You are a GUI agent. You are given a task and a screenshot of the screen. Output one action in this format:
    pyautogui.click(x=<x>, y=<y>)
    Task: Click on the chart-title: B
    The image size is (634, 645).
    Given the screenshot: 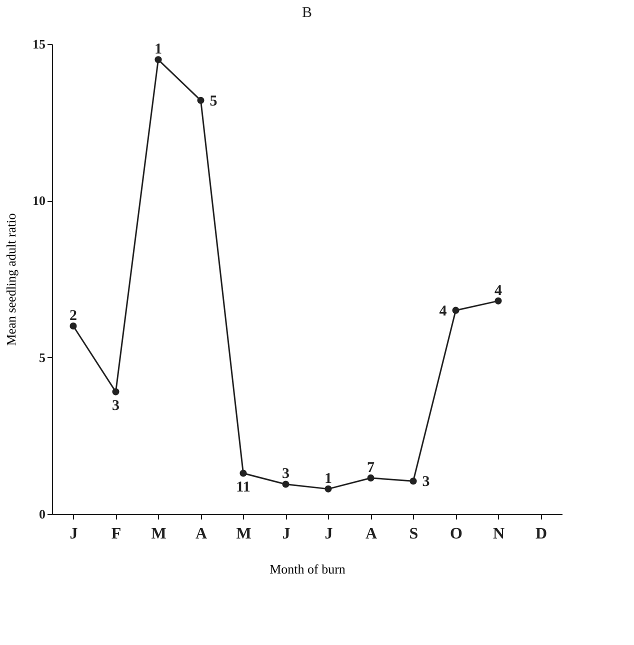 What is the action you would take?
    pyautogui.click(x=307, y=13)
    